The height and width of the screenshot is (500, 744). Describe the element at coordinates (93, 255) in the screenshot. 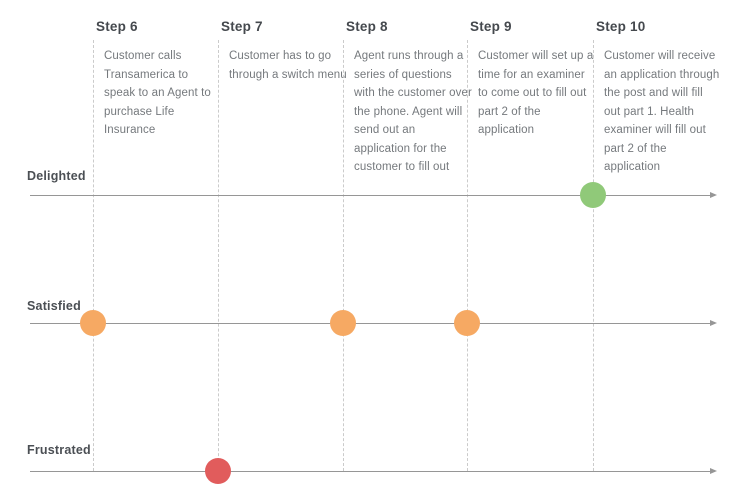

I see `step-6-dashed-guideline` at that location.